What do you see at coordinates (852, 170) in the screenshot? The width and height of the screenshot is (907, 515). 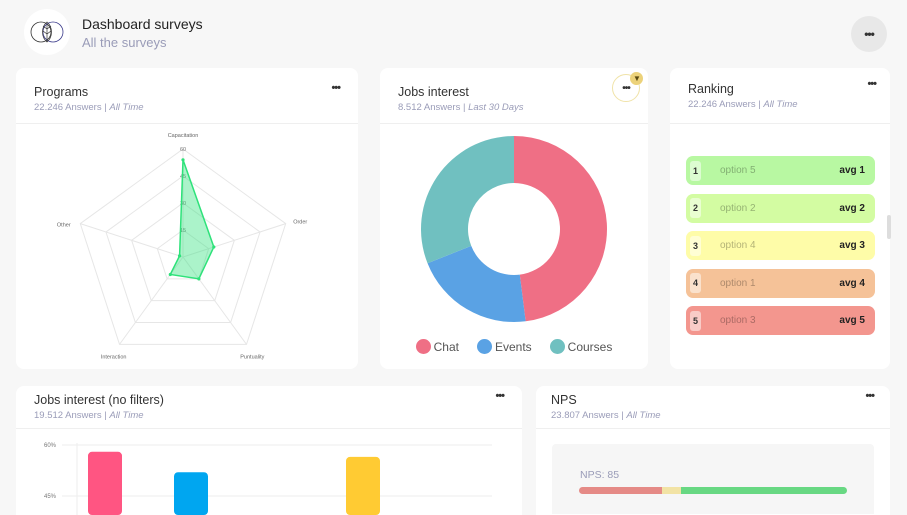 I see `rank-avg: avg 1` at bounding box center [852, 170].